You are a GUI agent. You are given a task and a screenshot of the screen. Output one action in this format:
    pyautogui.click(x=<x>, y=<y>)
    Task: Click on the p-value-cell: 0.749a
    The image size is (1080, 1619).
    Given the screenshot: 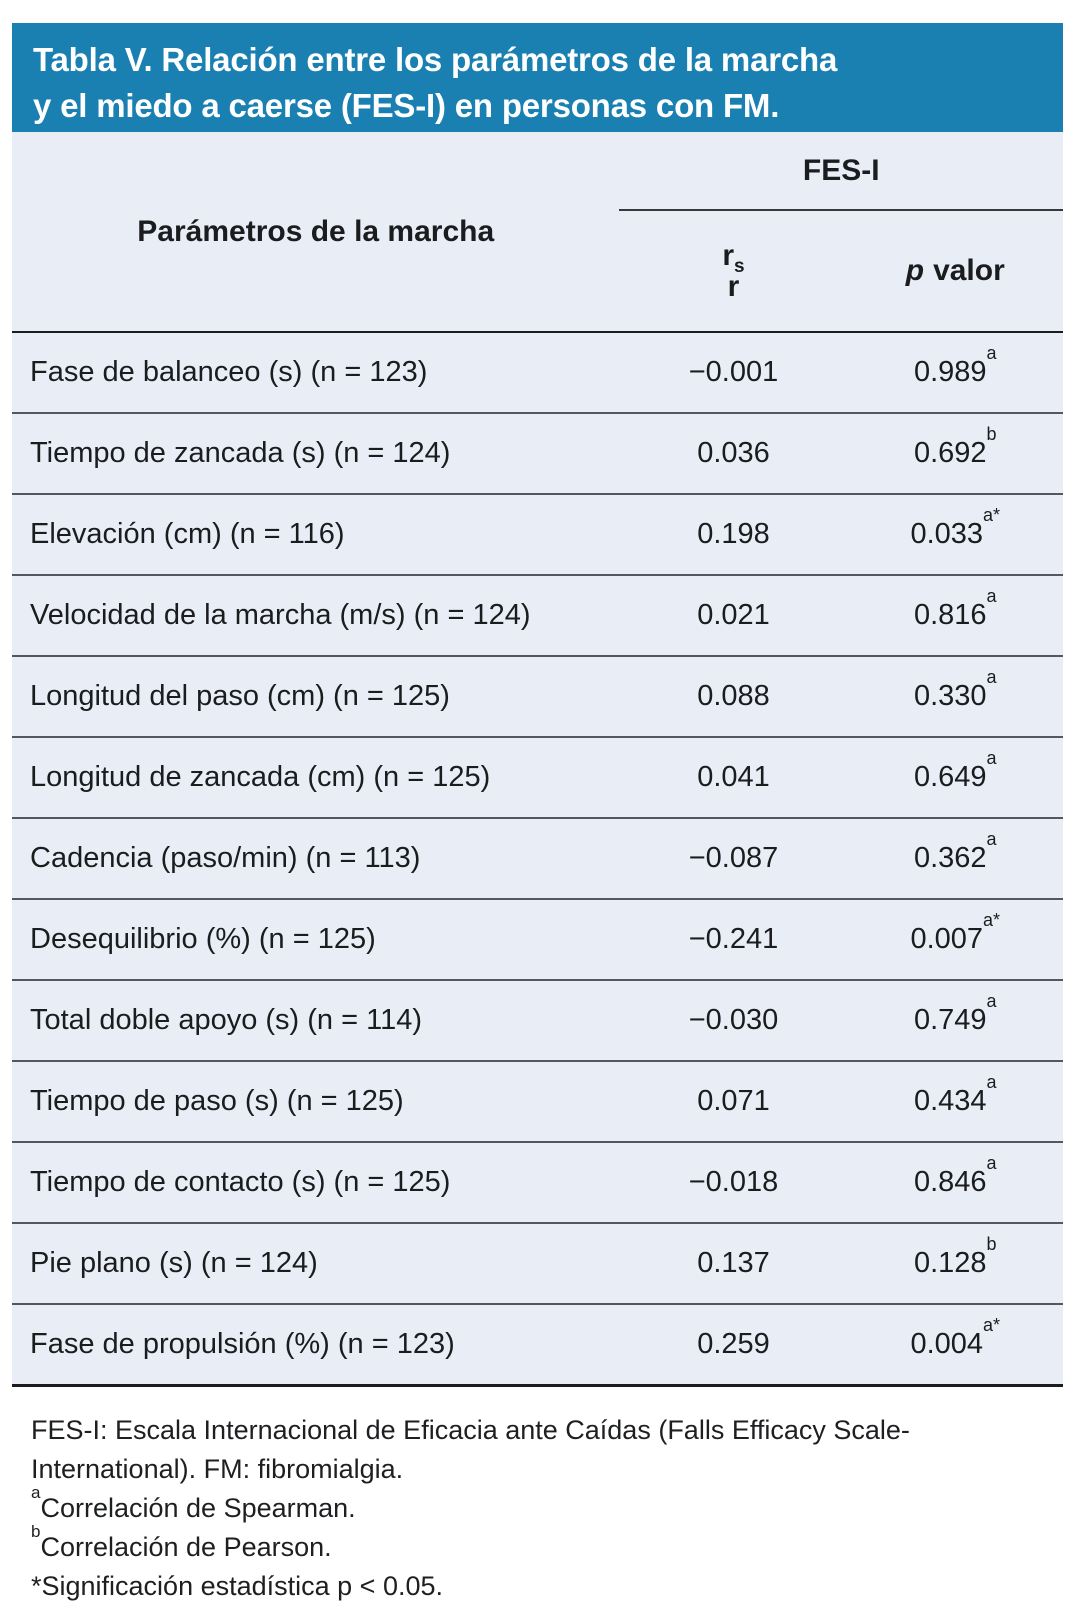 What is the action you would take?
    pyautogui.click(x=955, y=1020)
    